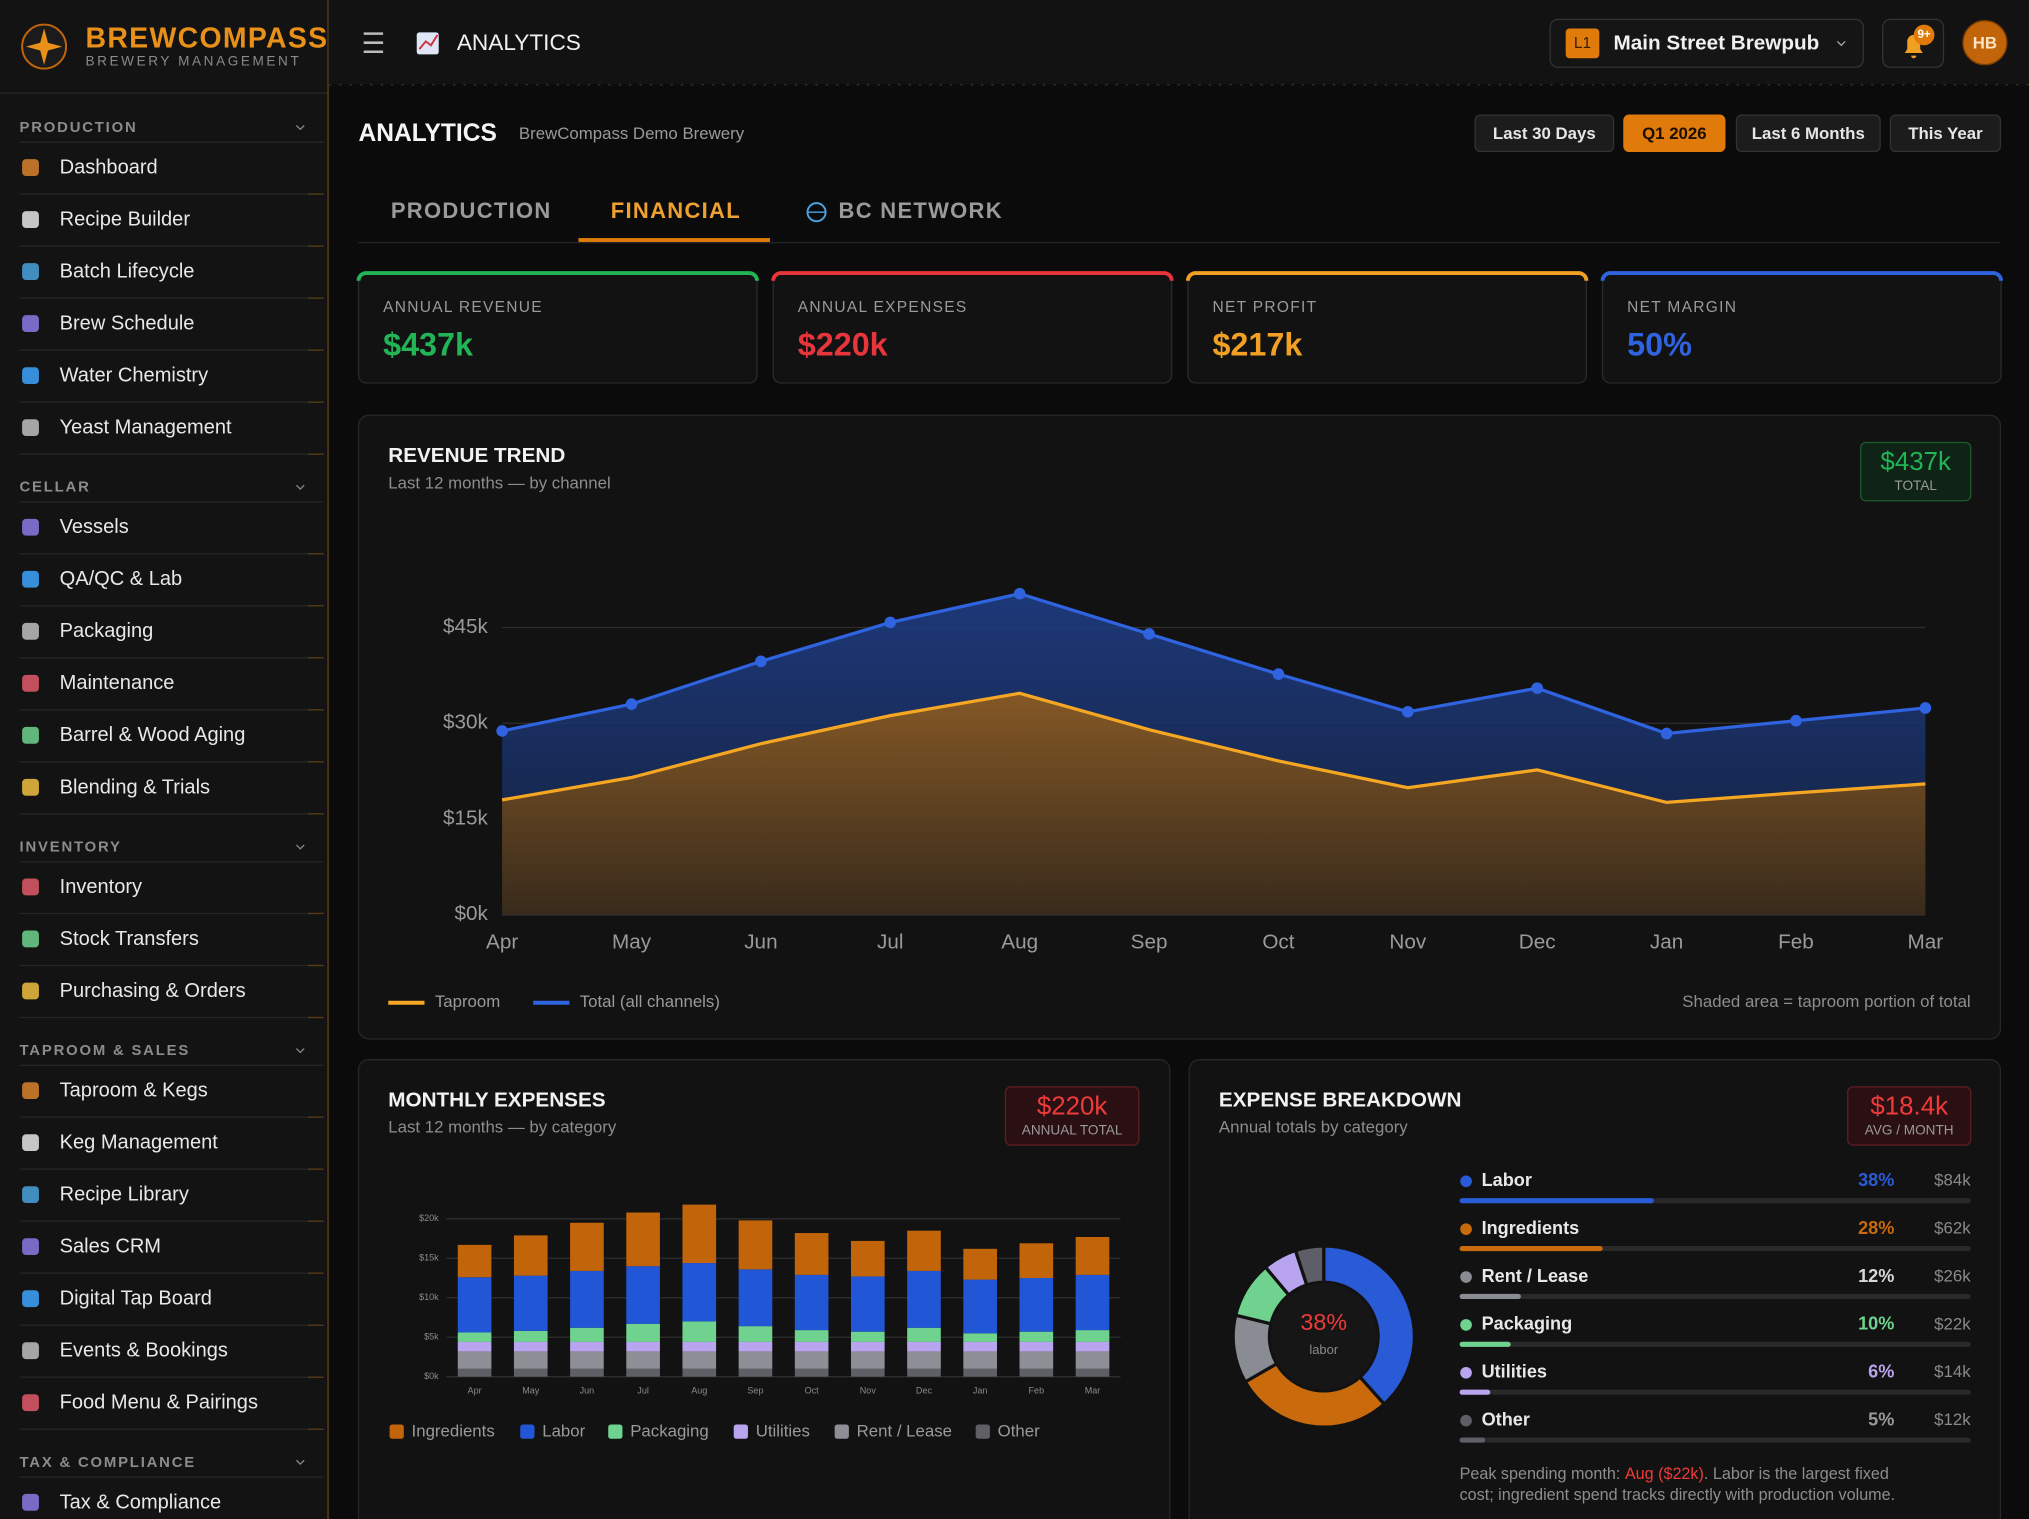 The image size is (2029, 1519). What do you see at coordinates (496, 1100) in the screenshot?
I see `chart-title: MONTHLY EXPENSES` at bounding box center [496, 1100].